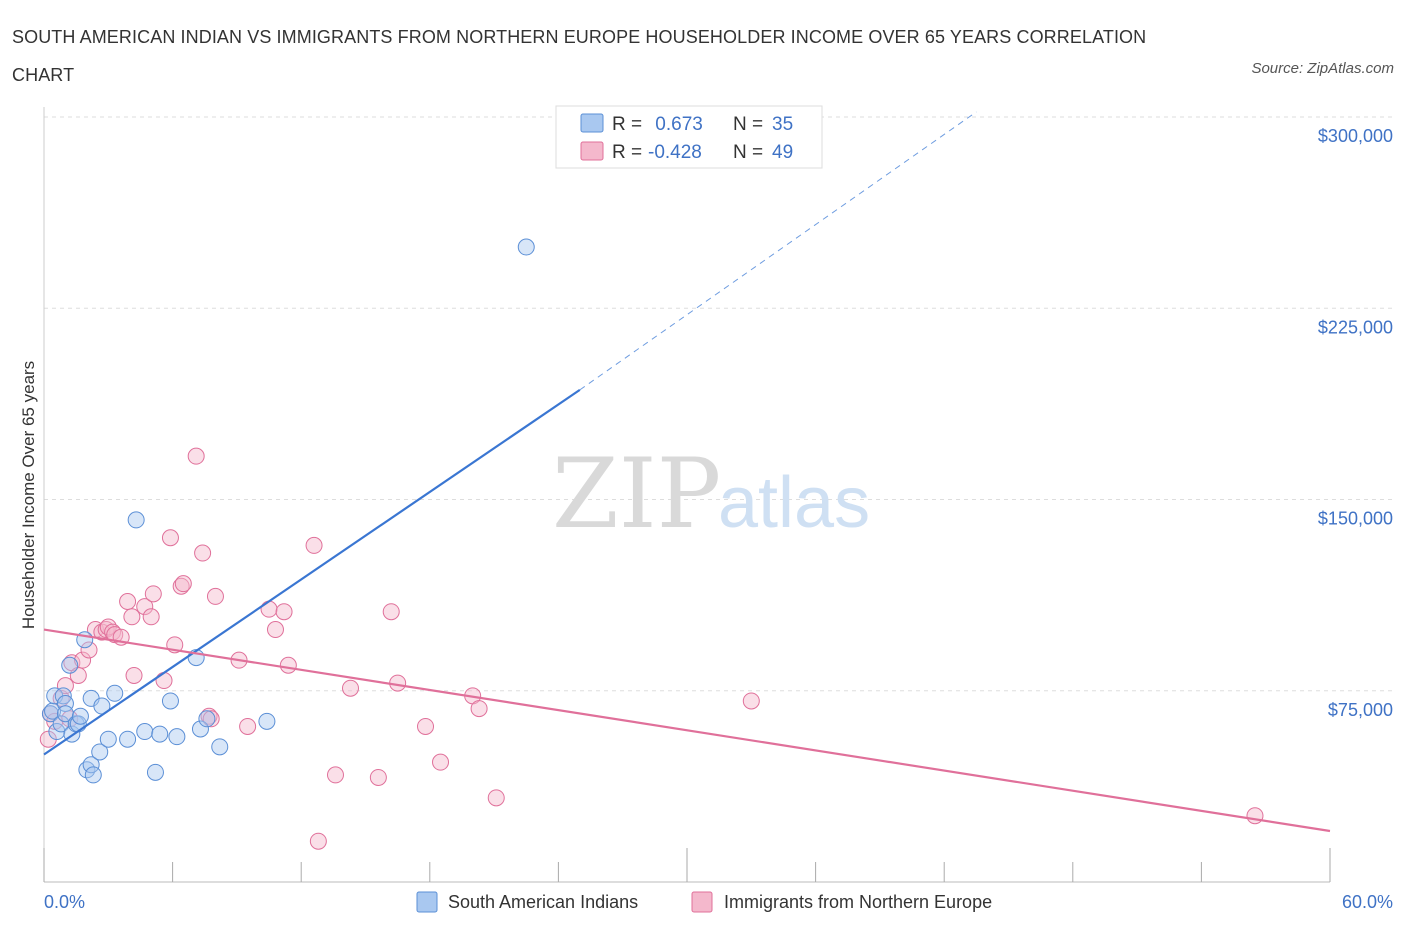  I want to click on legend-swatch-blue, so click(592, 123).